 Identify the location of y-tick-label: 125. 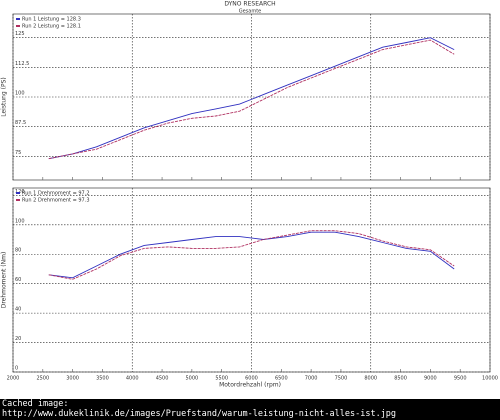
(20, 34).